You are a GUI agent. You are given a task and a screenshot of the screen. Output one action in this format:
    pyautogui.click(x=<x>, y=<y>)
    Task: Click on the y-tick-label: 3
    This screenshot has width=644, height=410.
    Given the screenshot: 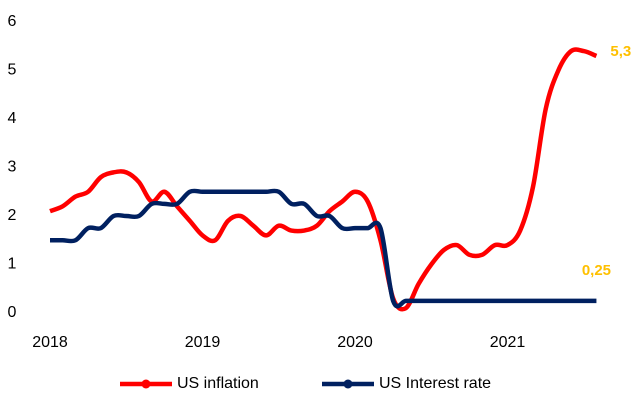 What is the action you would take?
    pyautogui.click(x=12, y=167)
    